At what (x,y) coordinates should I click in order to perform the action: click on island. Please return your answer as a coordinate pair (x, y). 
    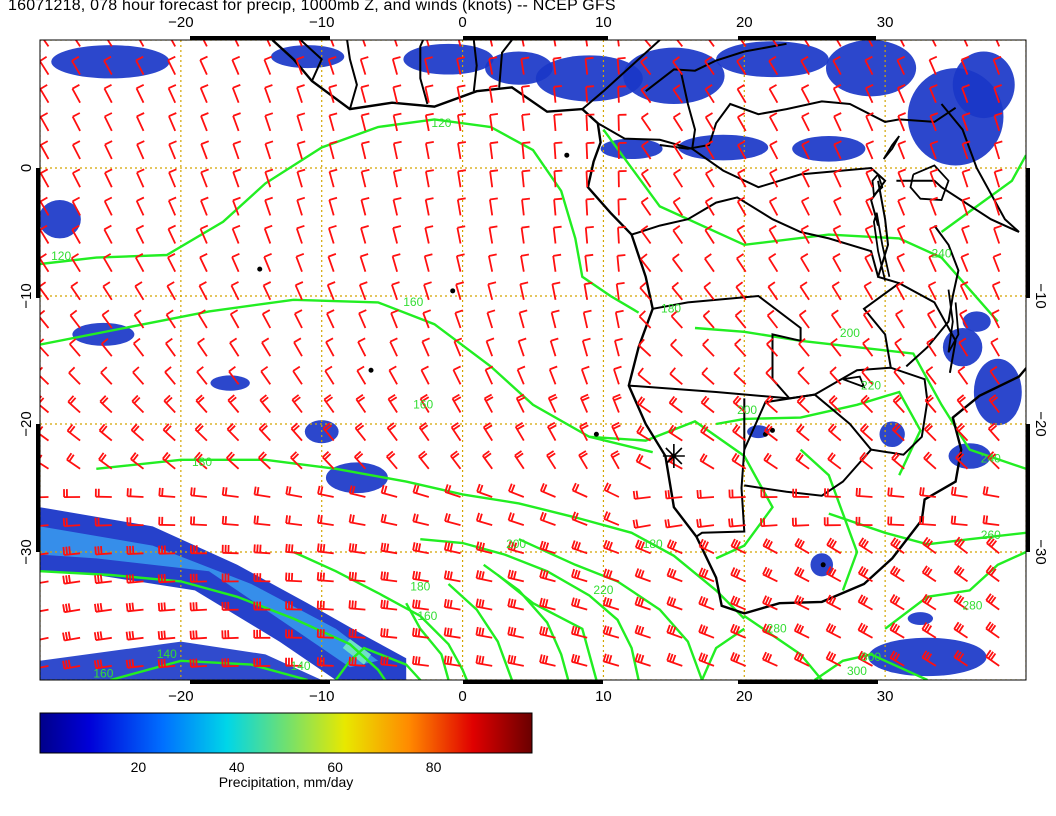
    Looking at the image, I should click on (596, 434).